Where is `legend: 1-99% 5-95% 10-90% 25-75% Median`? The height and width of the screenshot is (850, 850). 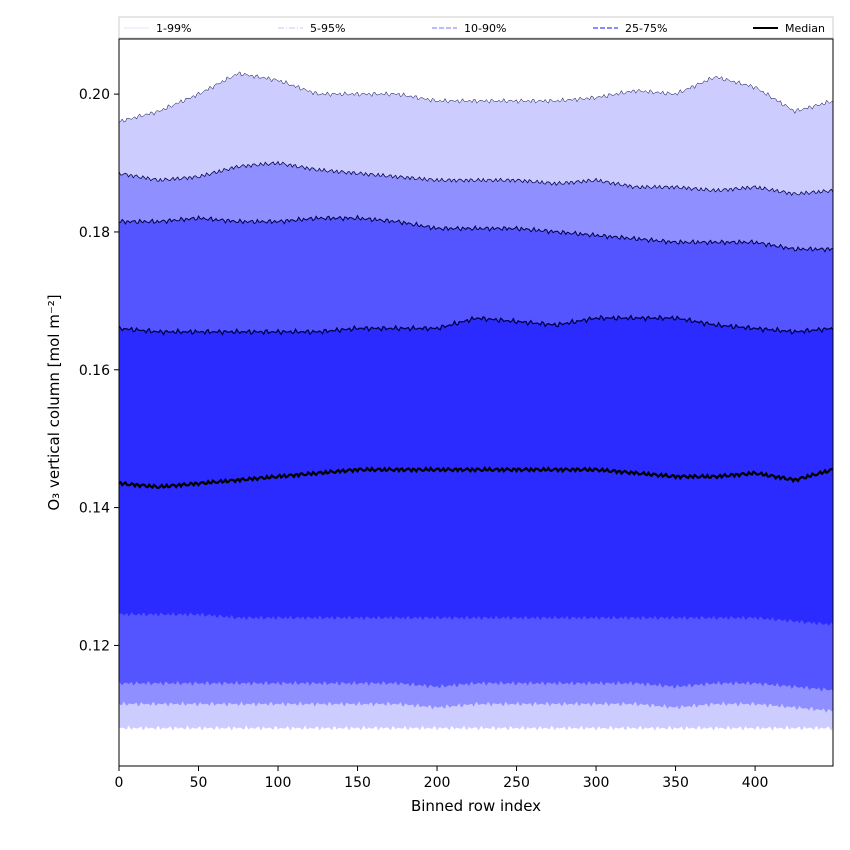
legend: 1-99% 5-95% 10-90% 25-75% Median is located at coordinates (476, 27).